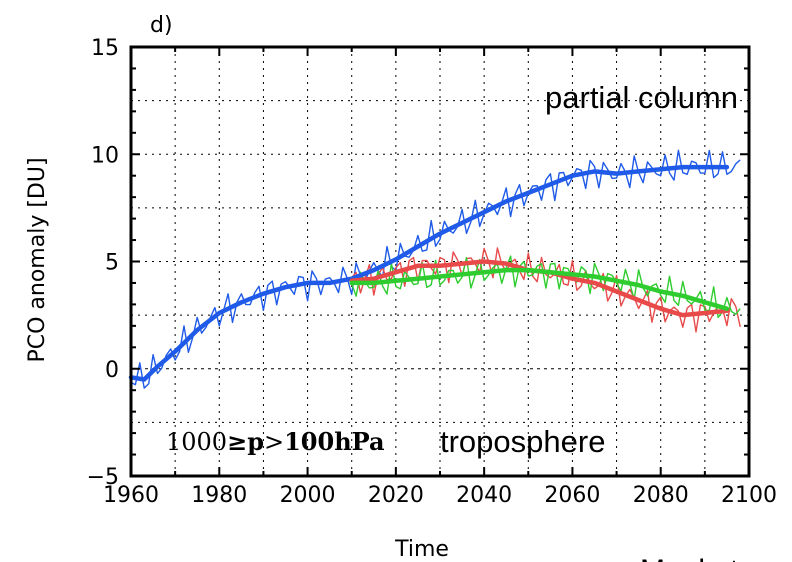 The image size is (792, 562). Describe the element at coordinates (572, 495) in the screenshot. I see `x-tick-label: 2060` at that location.